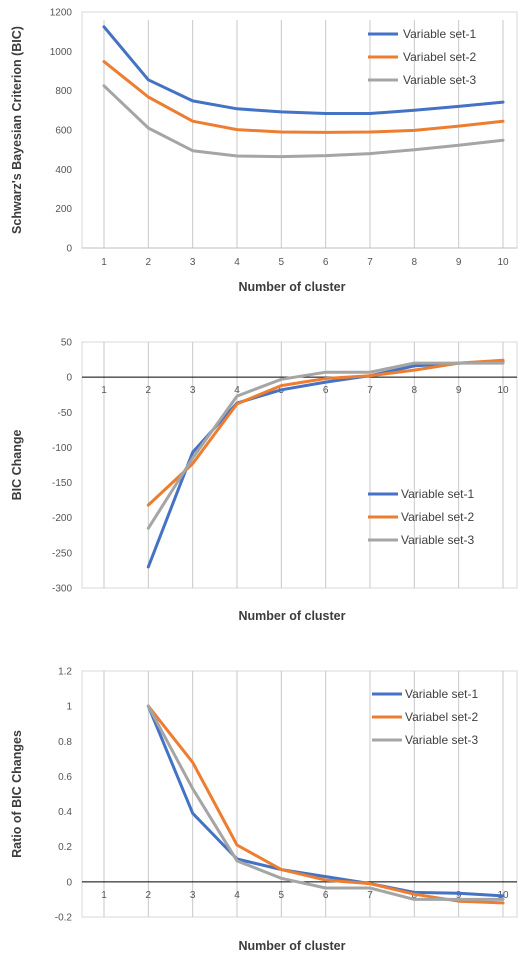 The height and width of the screenshot is (956, 518). What do you see at coordinates (64, 918) in the screenshot?
I see `y-tick-label: -0.2` at bounding box center [64, 918].